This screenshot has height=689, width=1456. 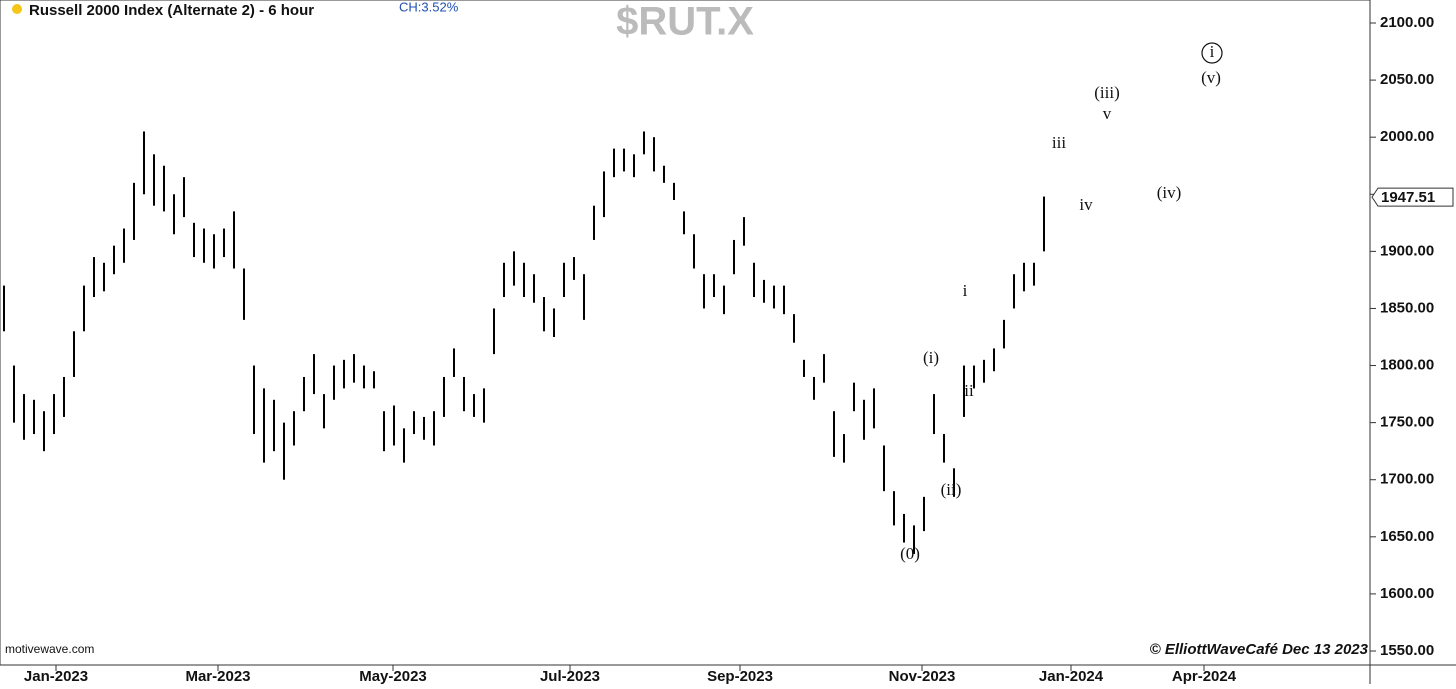 I want to click on wave-label: (iv), so click(x=1169, y=192).